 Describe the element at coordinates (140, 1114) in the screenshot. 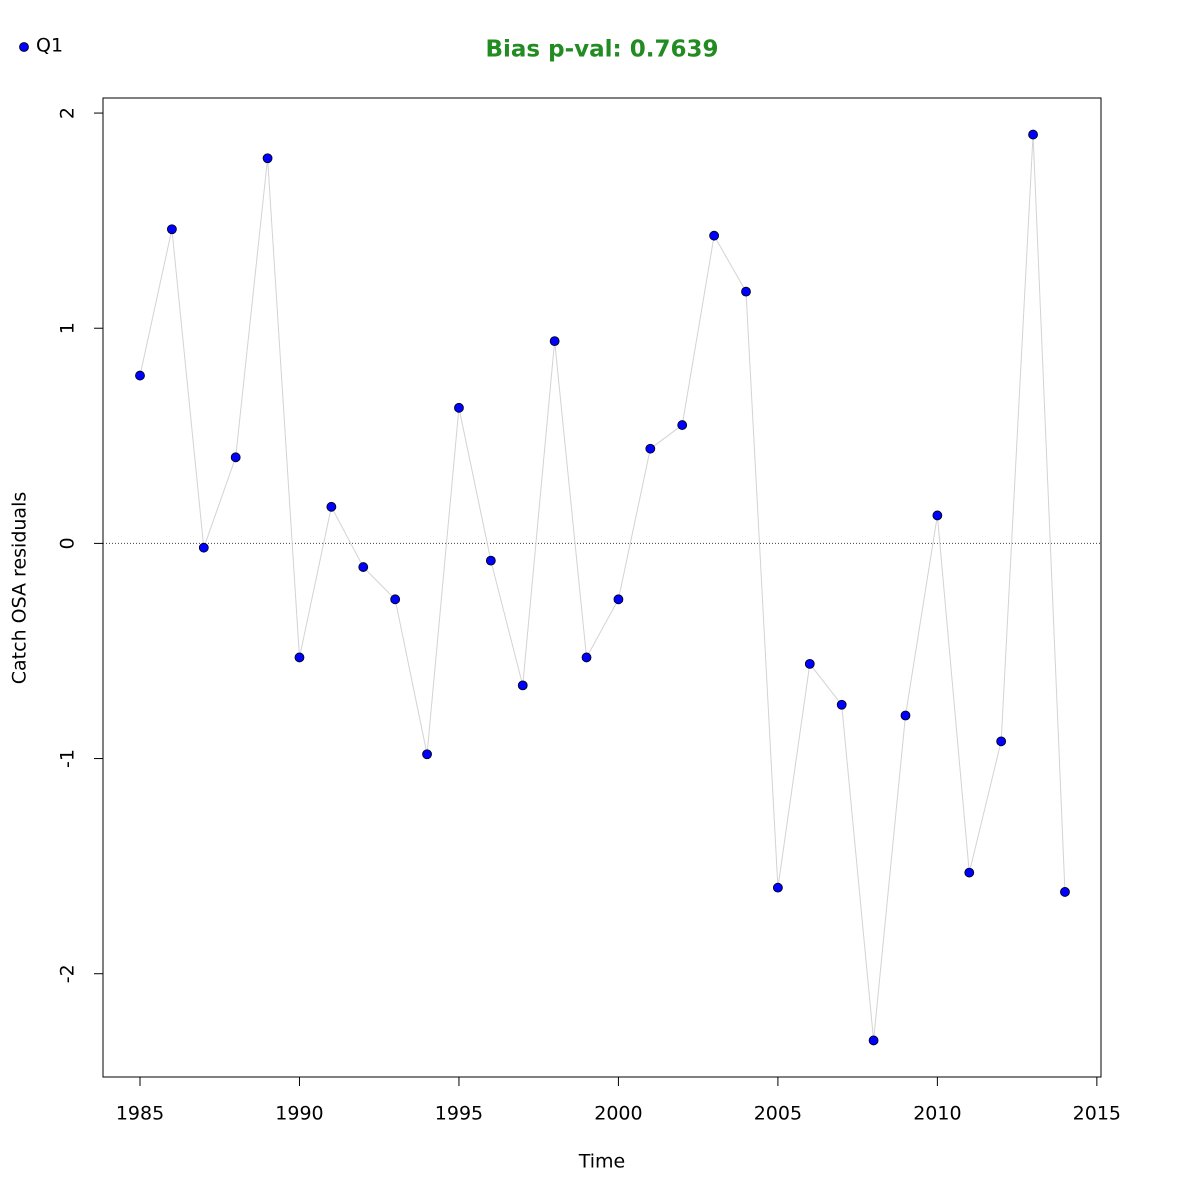

I see `x-tick-label: 1985` at that location.